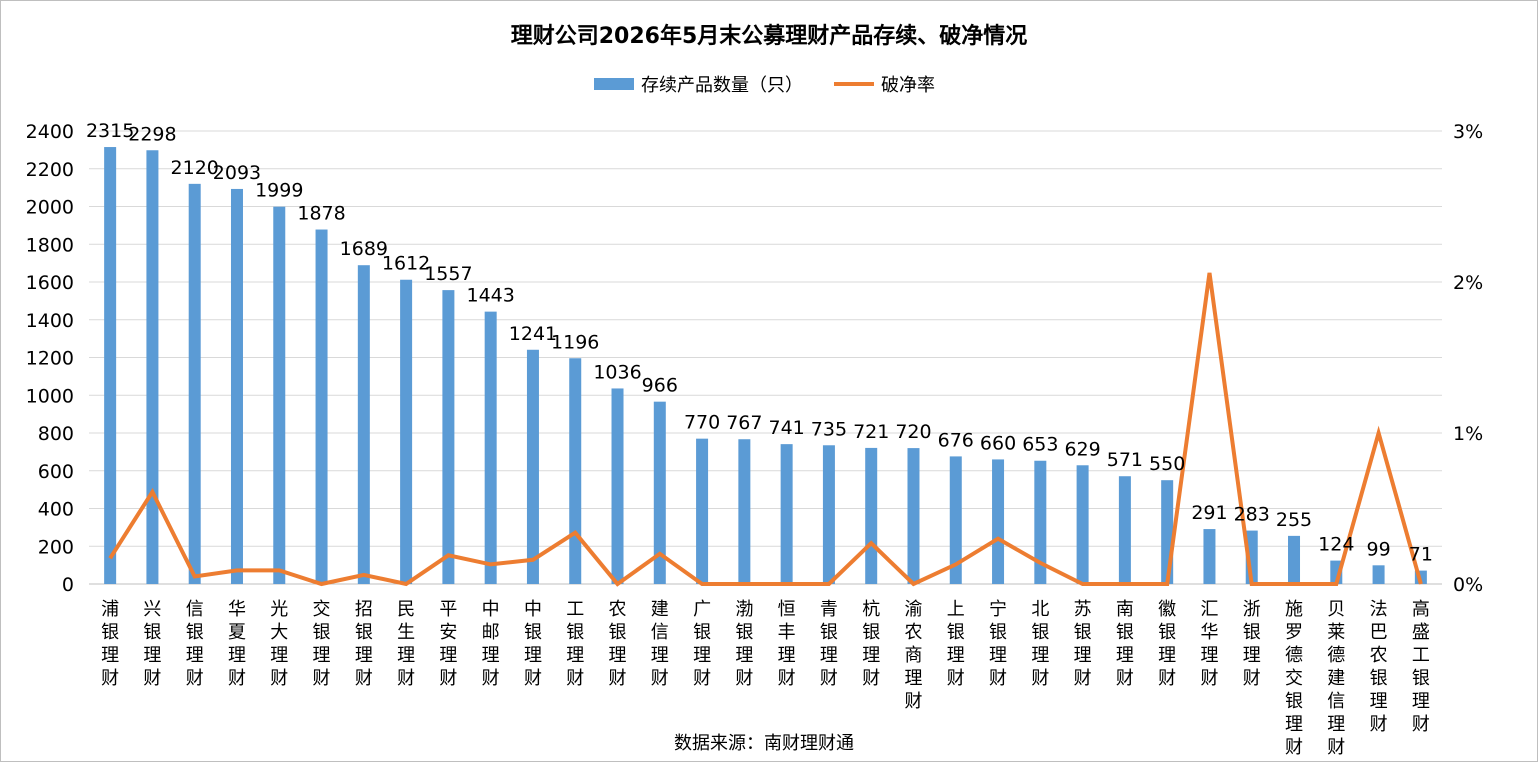  What do you see at coordinates (50, 208) in the screenshot?
I see `y-left-tick-label: 2000` at bounding box center [50, 208].